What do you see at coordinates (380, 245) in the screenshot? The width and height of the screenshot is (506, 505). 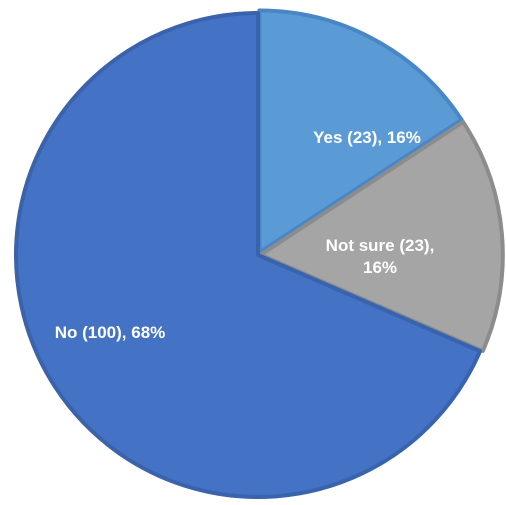 I see `pie-slice-label-line: Not sure (23),` at bounding box center [380, 245].